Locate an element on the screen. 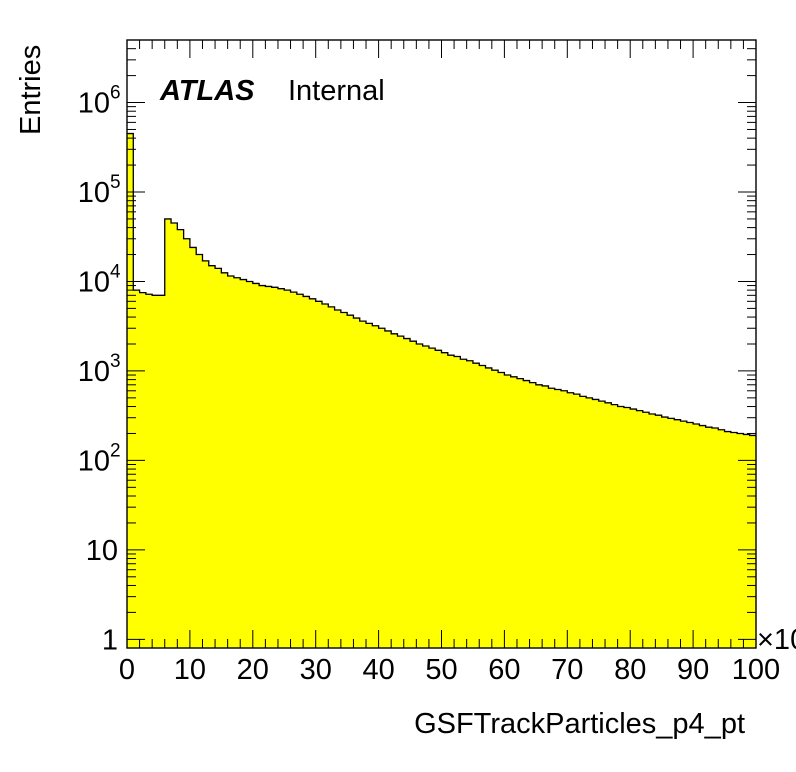 The width and height of the screenshot is (796, 772). x-tick-label: 0 is located at coordinates (127, 670).